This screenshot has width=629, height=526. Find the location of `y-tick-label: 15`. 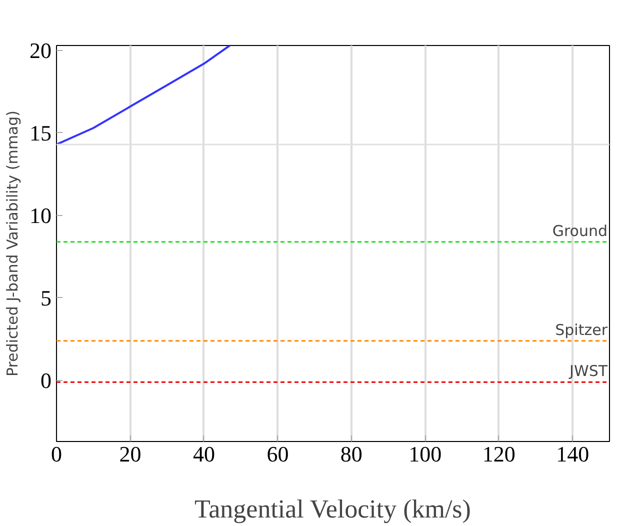

y-tick-label: 15 is located at coordinates (41, 133).